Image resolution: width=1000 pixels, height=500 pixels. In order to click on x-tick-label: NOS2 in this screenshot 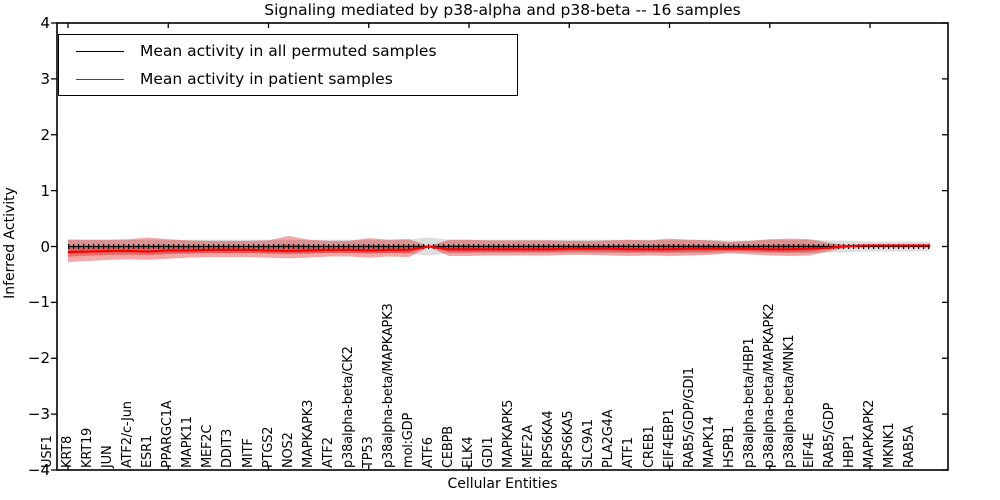, I will do `click(288, 450)`.